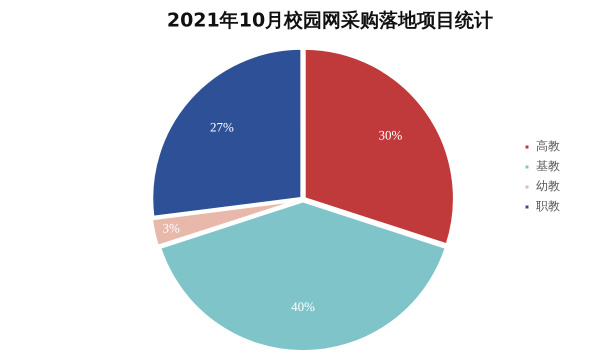 The width and height of the screenshot is (600, 364). What do you see at coordinates (390, 134) in the screenshot?
I see `data-label: 30%` at bounding box center [390, 134].